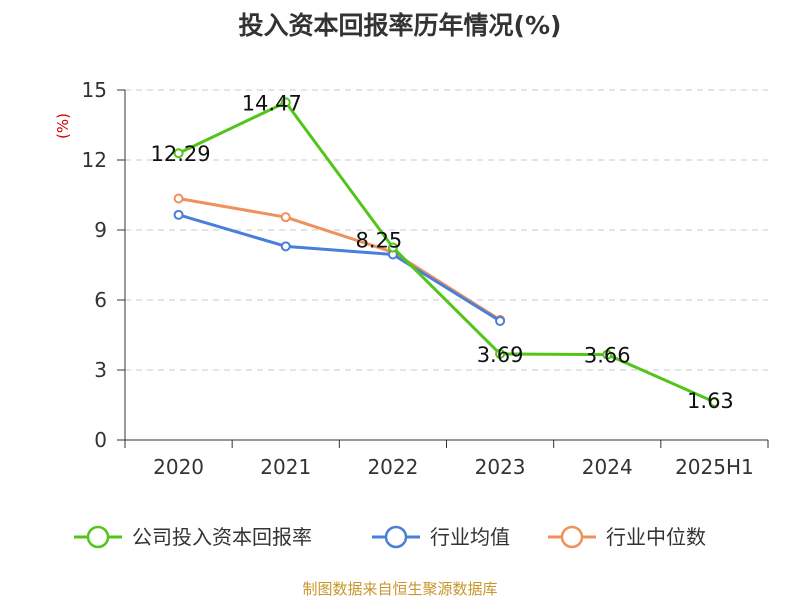 The width and height of the screenshot is (800, 600). I want to click on data-label: 1.63, so click(710, 401).